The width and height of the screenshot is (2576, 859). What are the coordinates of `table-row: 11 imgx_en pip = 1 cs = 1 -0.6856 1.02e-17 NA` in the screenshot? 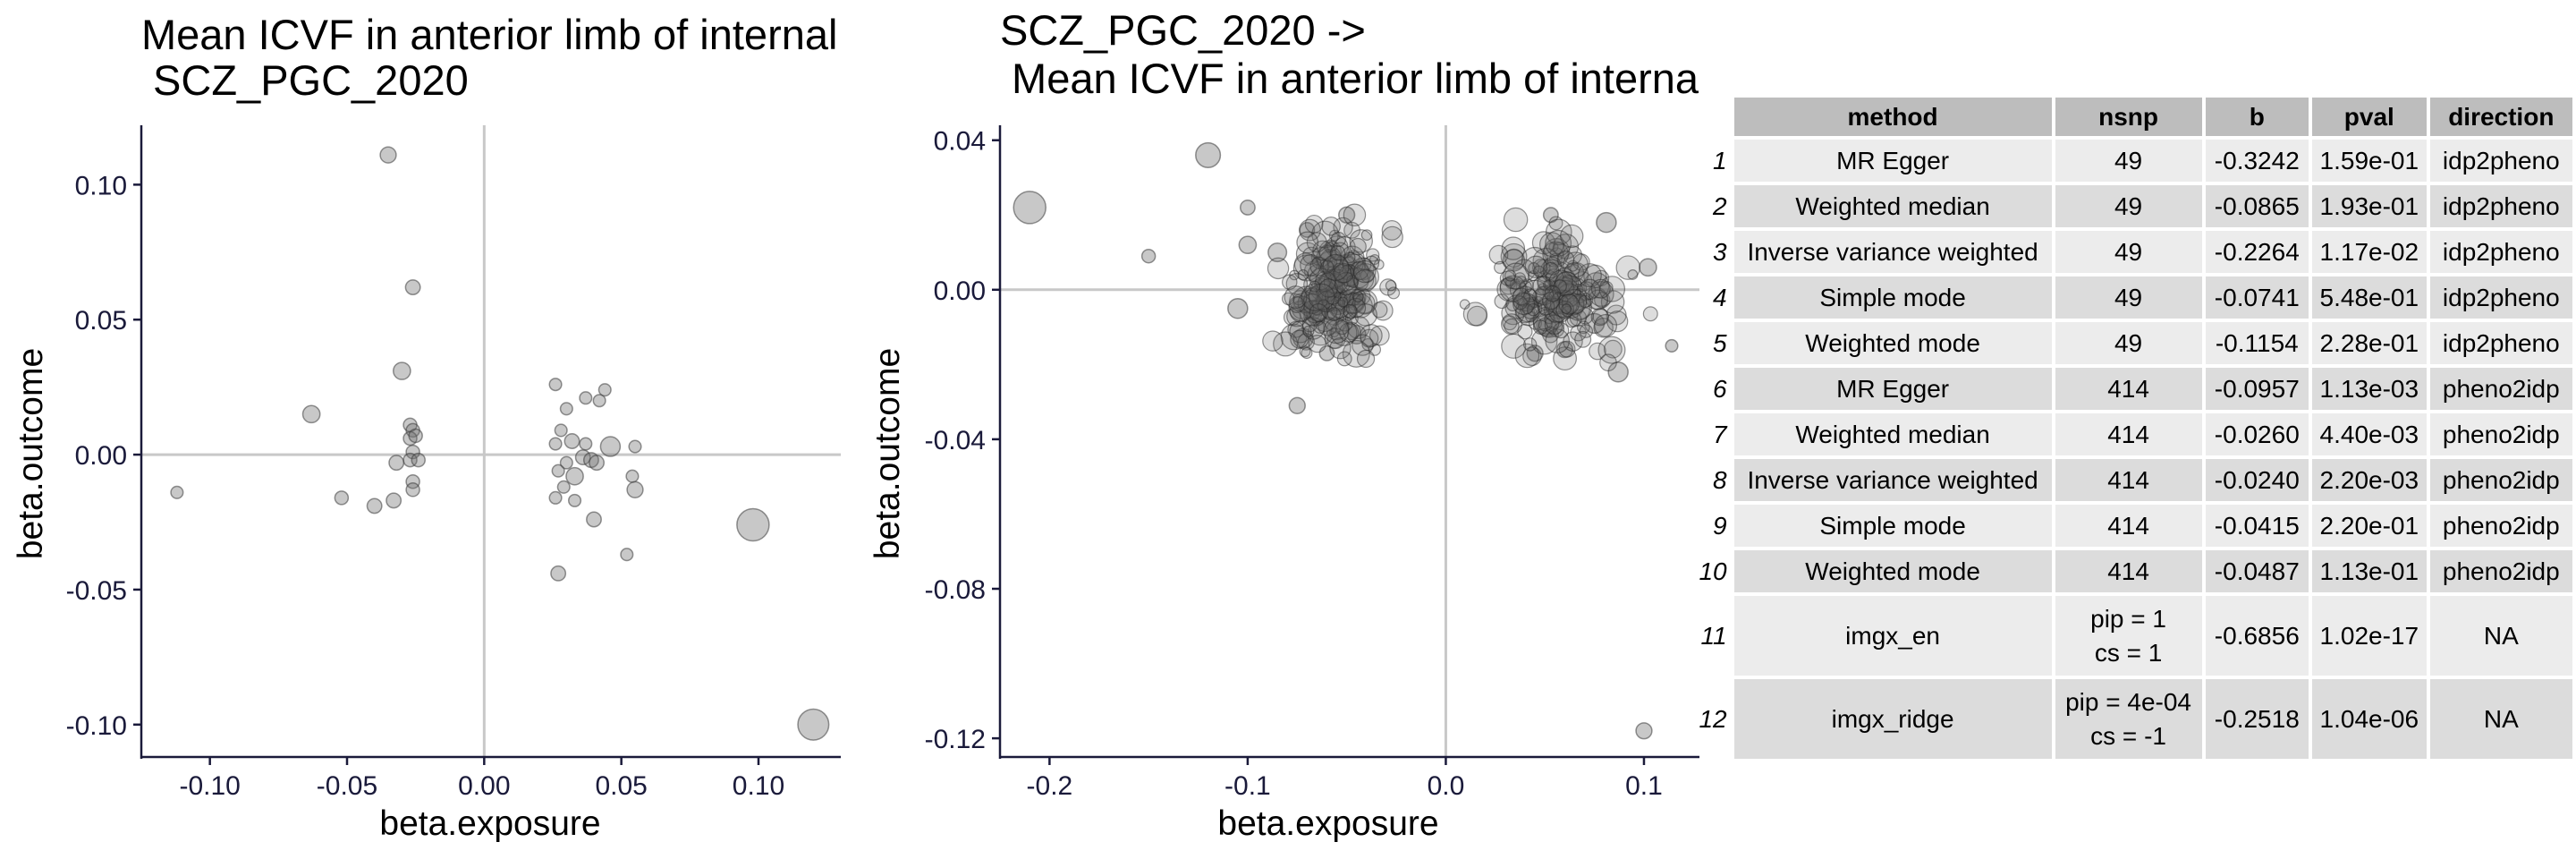 It's located at (2132, 636).